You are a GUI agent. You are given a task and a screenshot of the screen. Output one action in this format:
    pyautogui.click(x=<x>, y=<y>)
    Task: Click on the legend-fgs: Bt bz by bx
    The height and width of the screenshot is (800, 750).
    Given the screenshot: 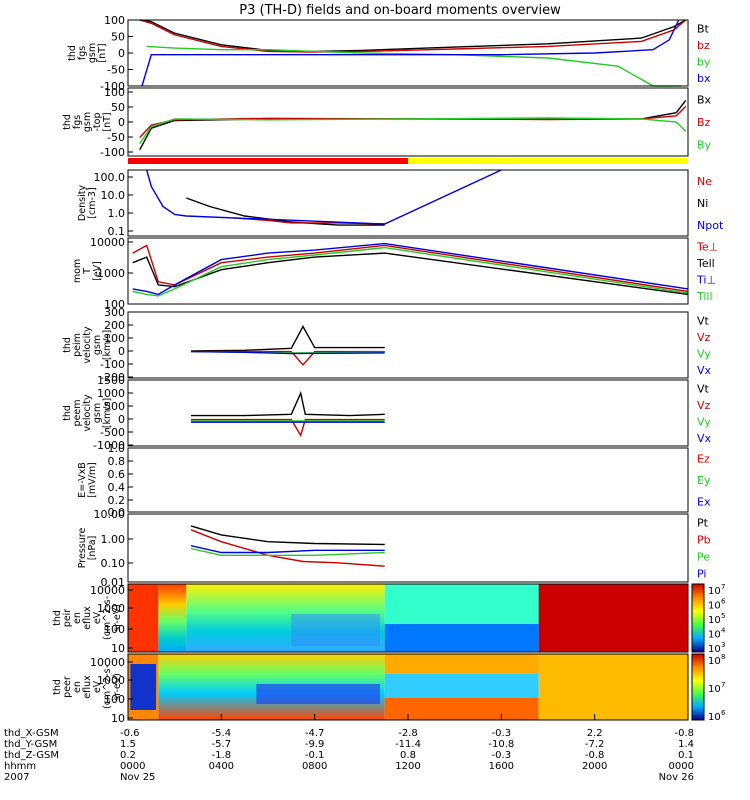 What is the action you would take?
    pyautogui.click(x=704, y=53)
    